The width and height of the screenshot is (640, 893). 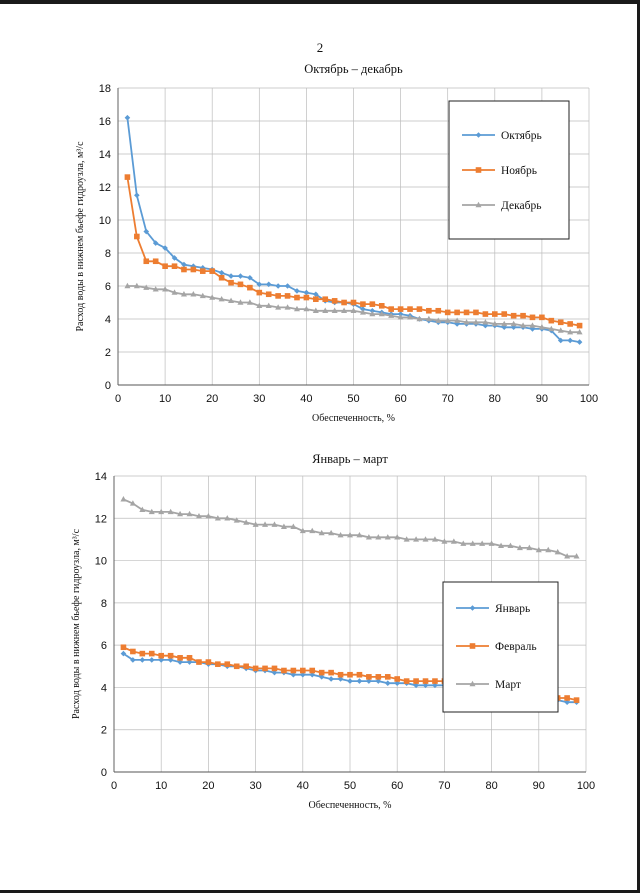 What do you see at coordinates (105, 188) in the screenshot?
I see `y-tick-label: 12` at bounding box center [105, 188].